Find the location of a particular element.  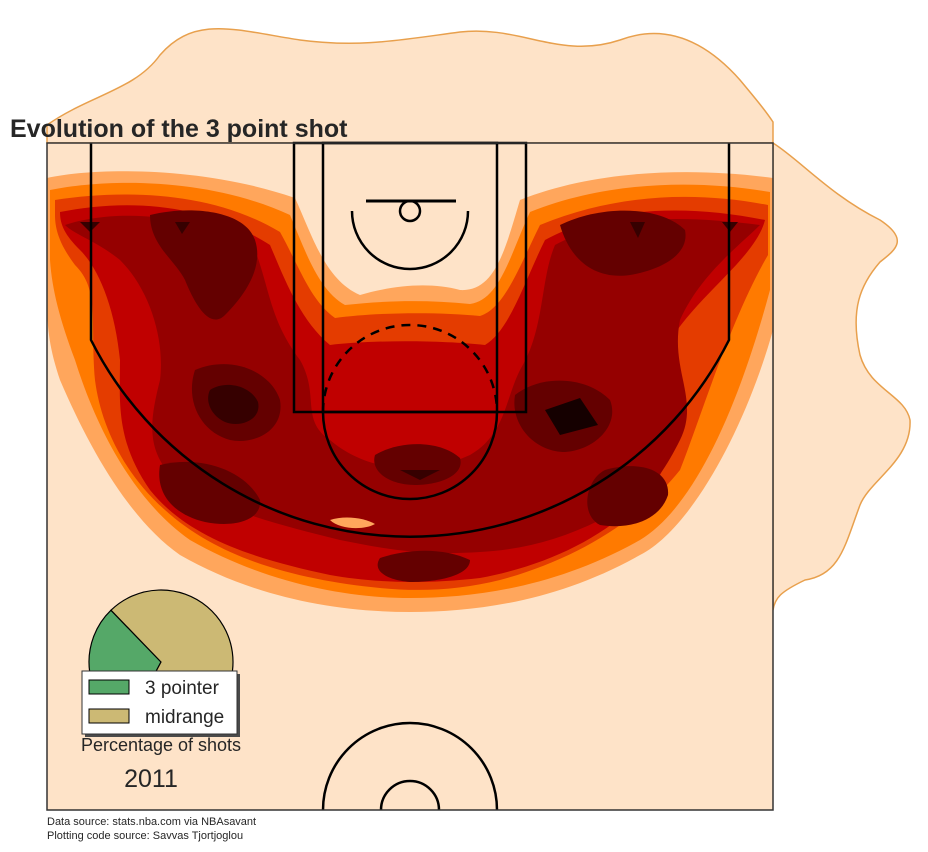

density-hotspot-left-baseline is located at coordinates (210, 492).